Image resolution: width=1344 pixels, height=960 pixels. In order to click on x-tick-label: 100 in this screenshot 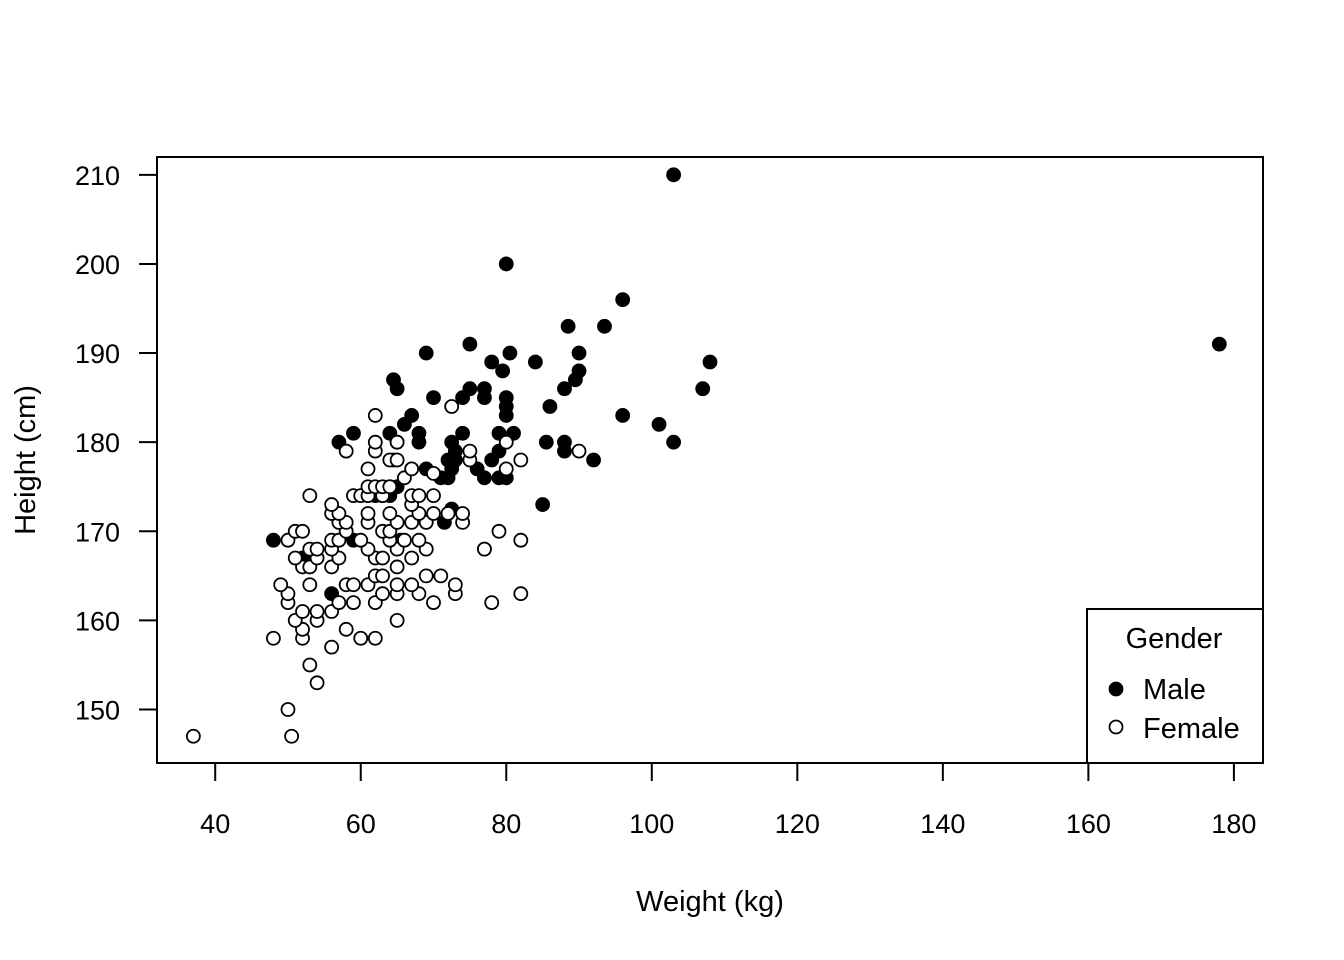, I will do `click(651, 824)`.